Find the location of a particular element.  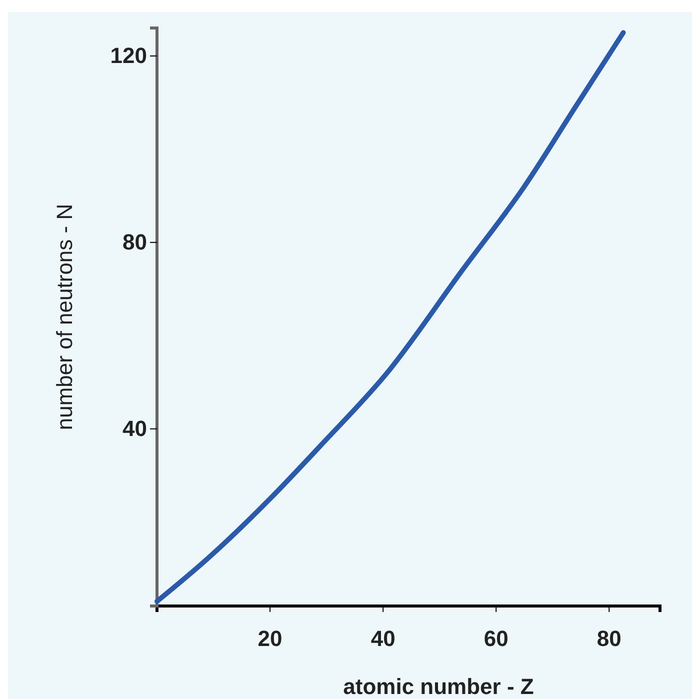

y-axis-title: number of neutrons - N is located at coordinates (64, 317).